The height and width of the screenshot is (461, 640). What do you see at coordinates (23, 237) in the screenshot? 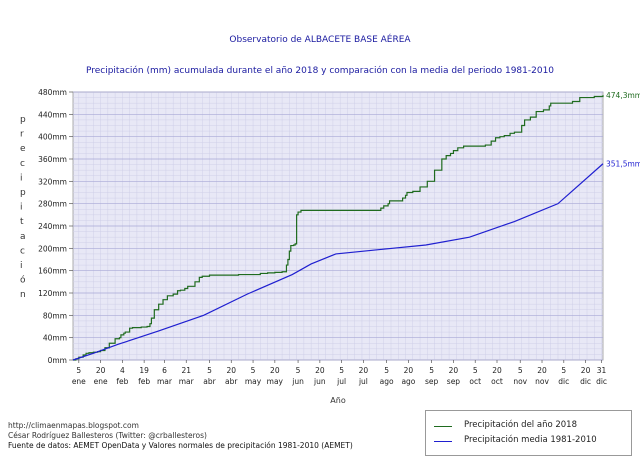
I see `y-axis-label-letter: a` at bounding box center [23, 237].